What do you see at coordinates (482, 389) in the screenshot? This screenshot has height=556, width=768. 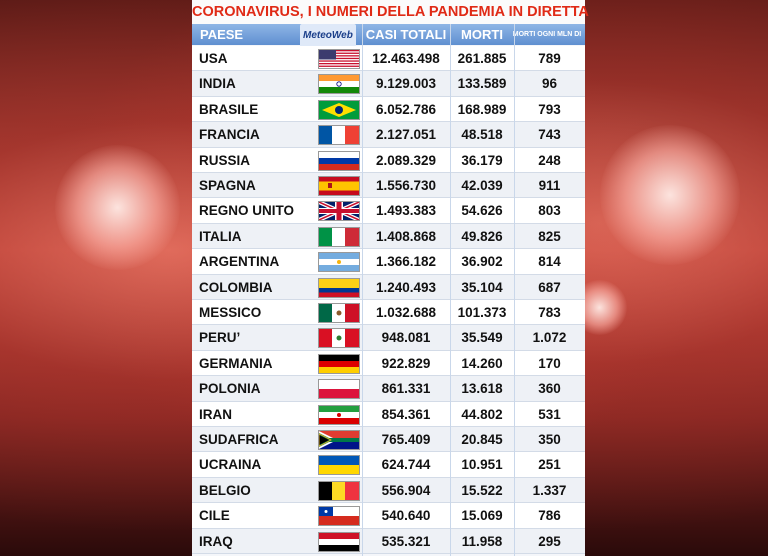 I see `deaths-cell: 13.618` at bounding box center [482, 389].